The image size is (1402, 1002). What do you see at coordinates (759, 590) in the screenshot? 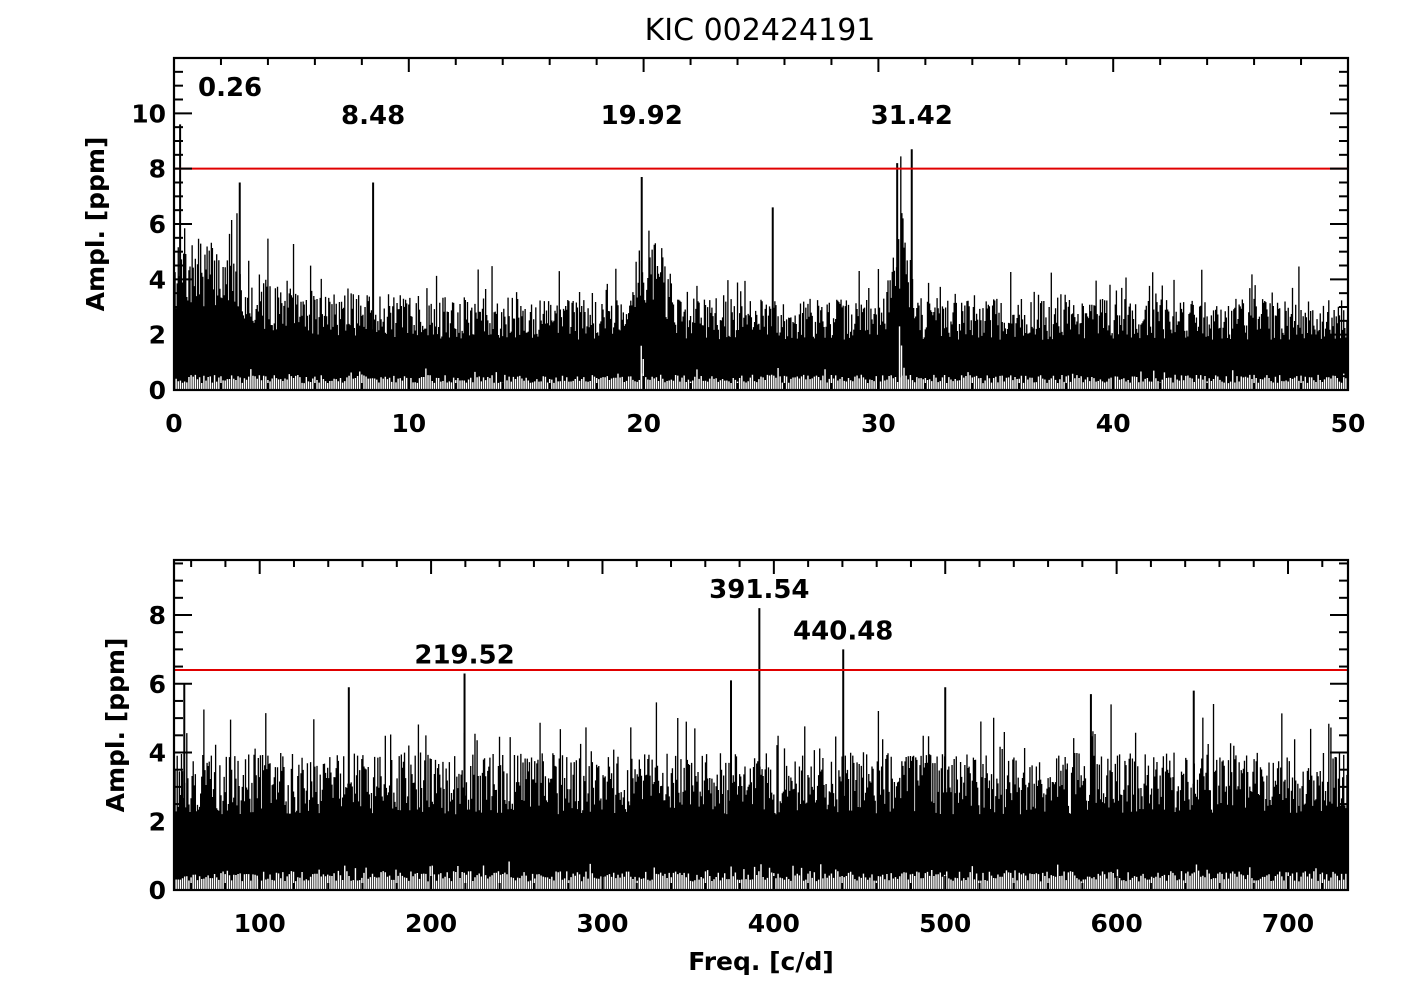
I see `peak-label-1: 391.54` at bounding box center [759, 590].